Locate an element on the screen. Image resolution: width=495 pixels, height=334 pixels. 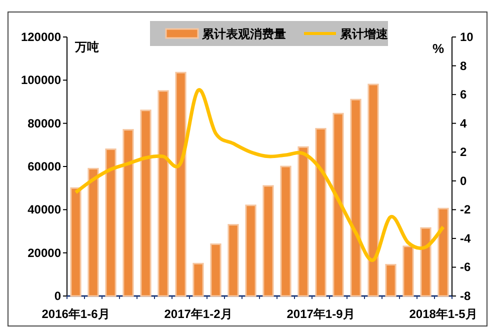
y-tick-label: 100000 is located at coordinates (41, 80).